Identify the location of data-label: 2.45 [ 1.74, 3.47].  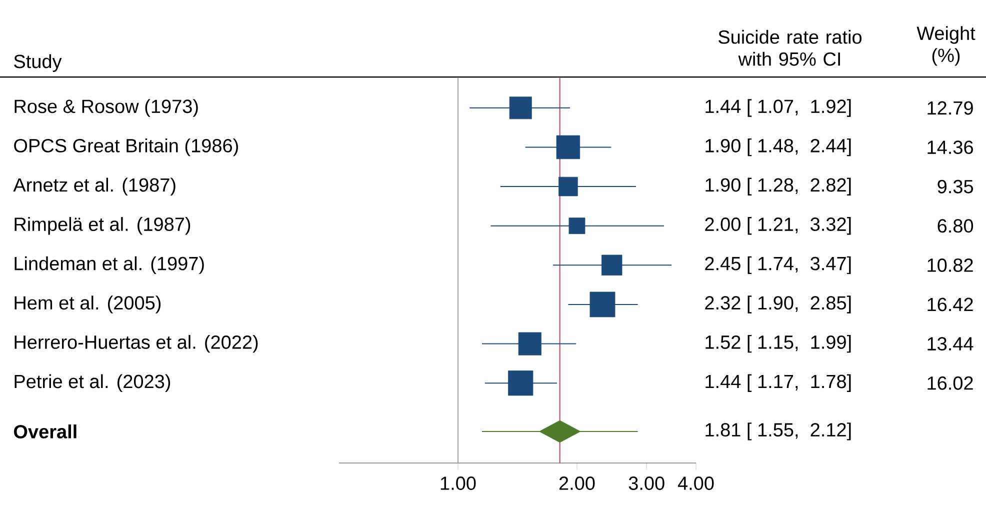
(778, 265).